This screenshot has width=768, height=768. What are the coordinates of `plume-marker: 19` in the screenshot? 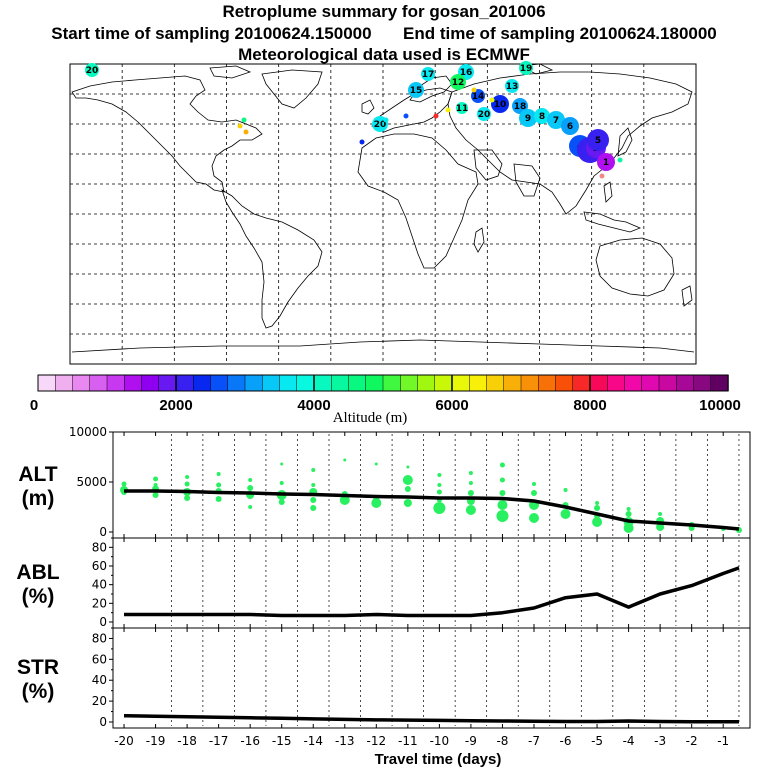 It's located at (526, 68).